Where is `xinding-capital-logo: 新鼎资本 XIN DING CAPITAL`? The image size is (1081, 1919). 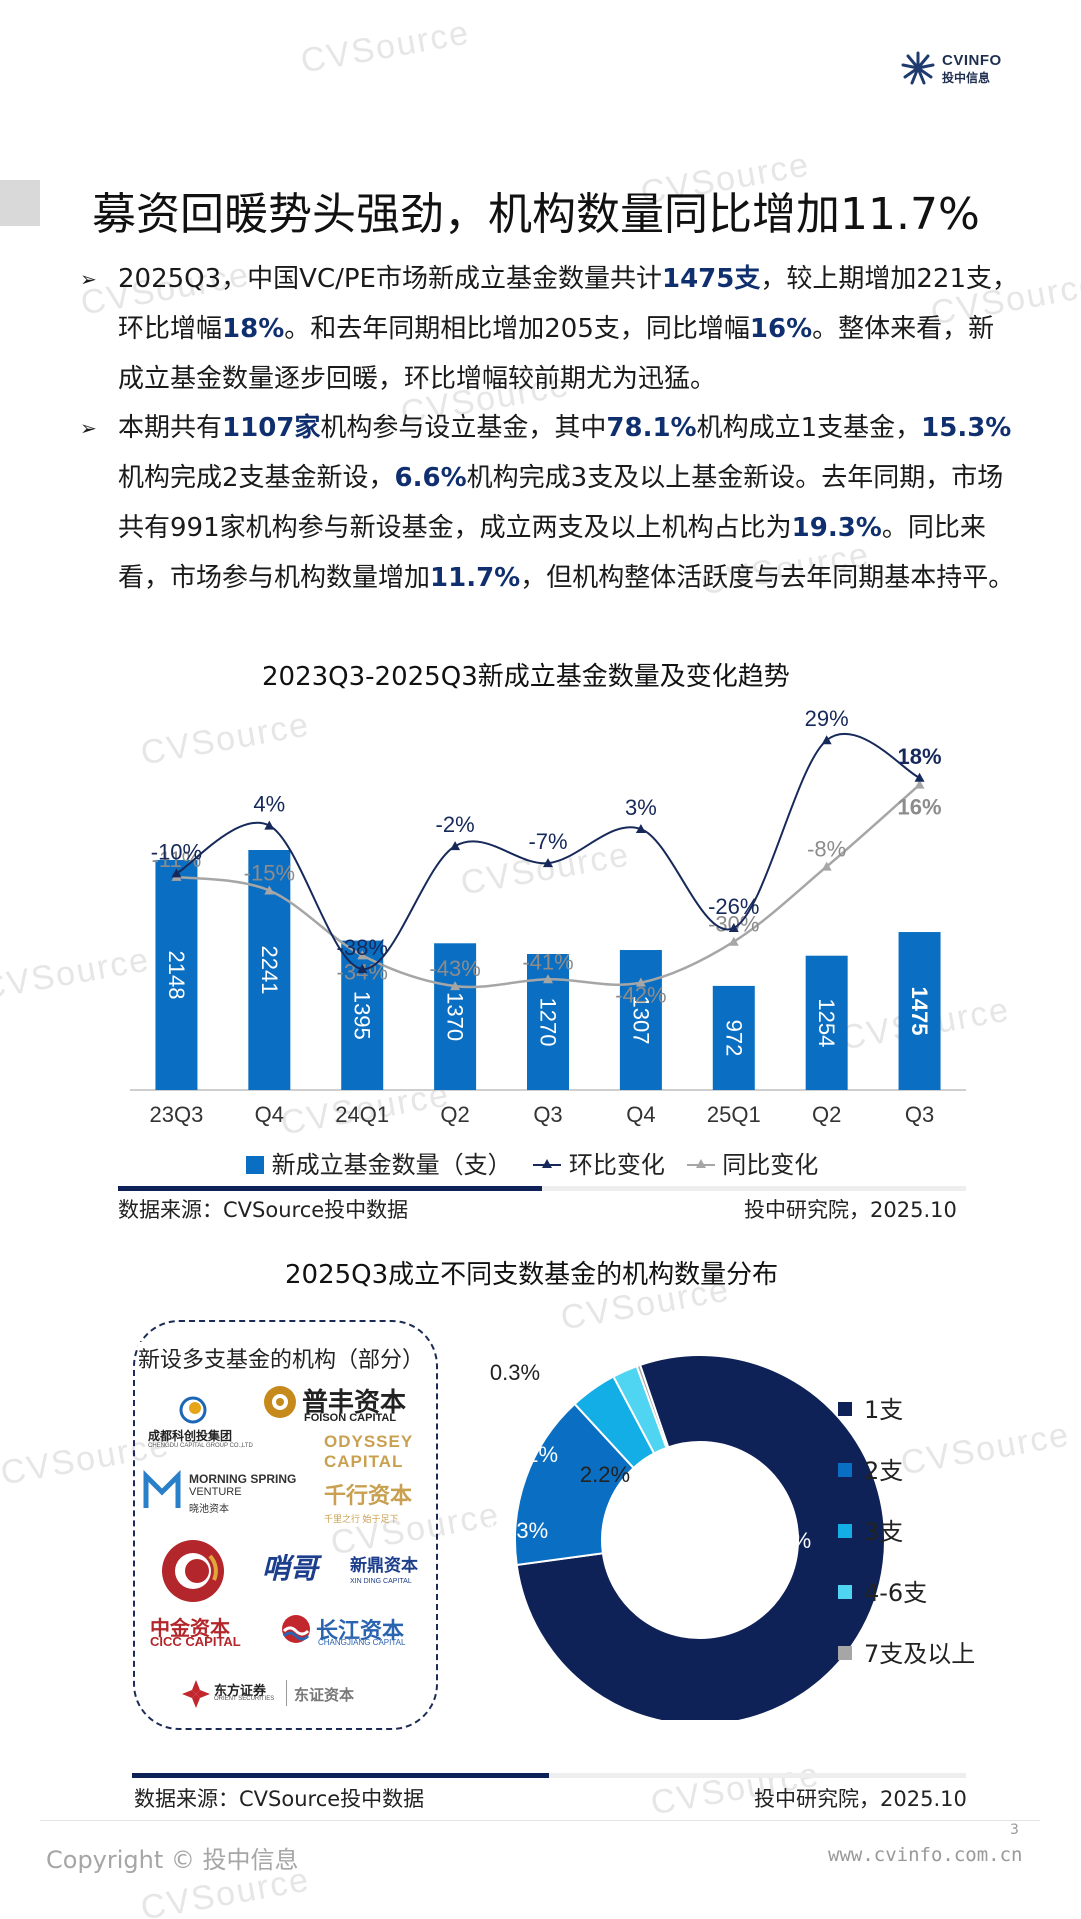 xinding-capital-logo: 新鼎资本 XIN DING CAPITAL is located at coordinates (384, 1568).